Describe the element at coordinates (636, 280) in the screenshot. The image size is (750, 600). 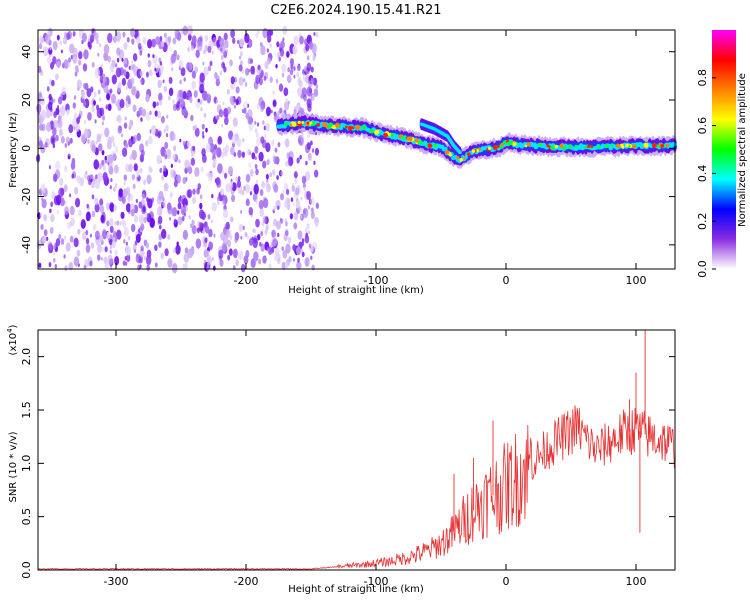
I see `spectrogram-x-tick-label: 100` at that location.